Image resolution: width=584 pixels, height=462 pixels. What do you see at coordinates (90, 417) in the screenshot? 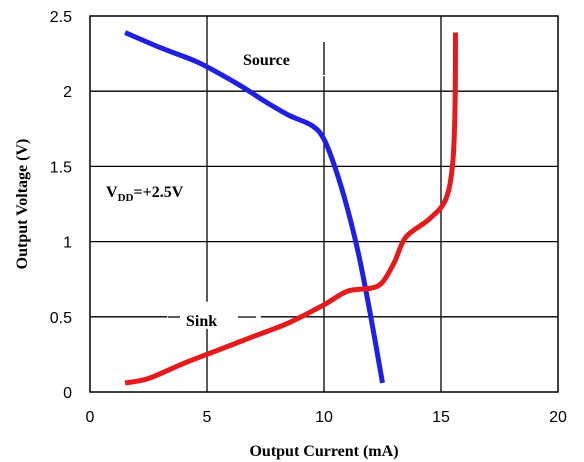
I see `x-tick-label: 0` at bounding box center [90, 417].